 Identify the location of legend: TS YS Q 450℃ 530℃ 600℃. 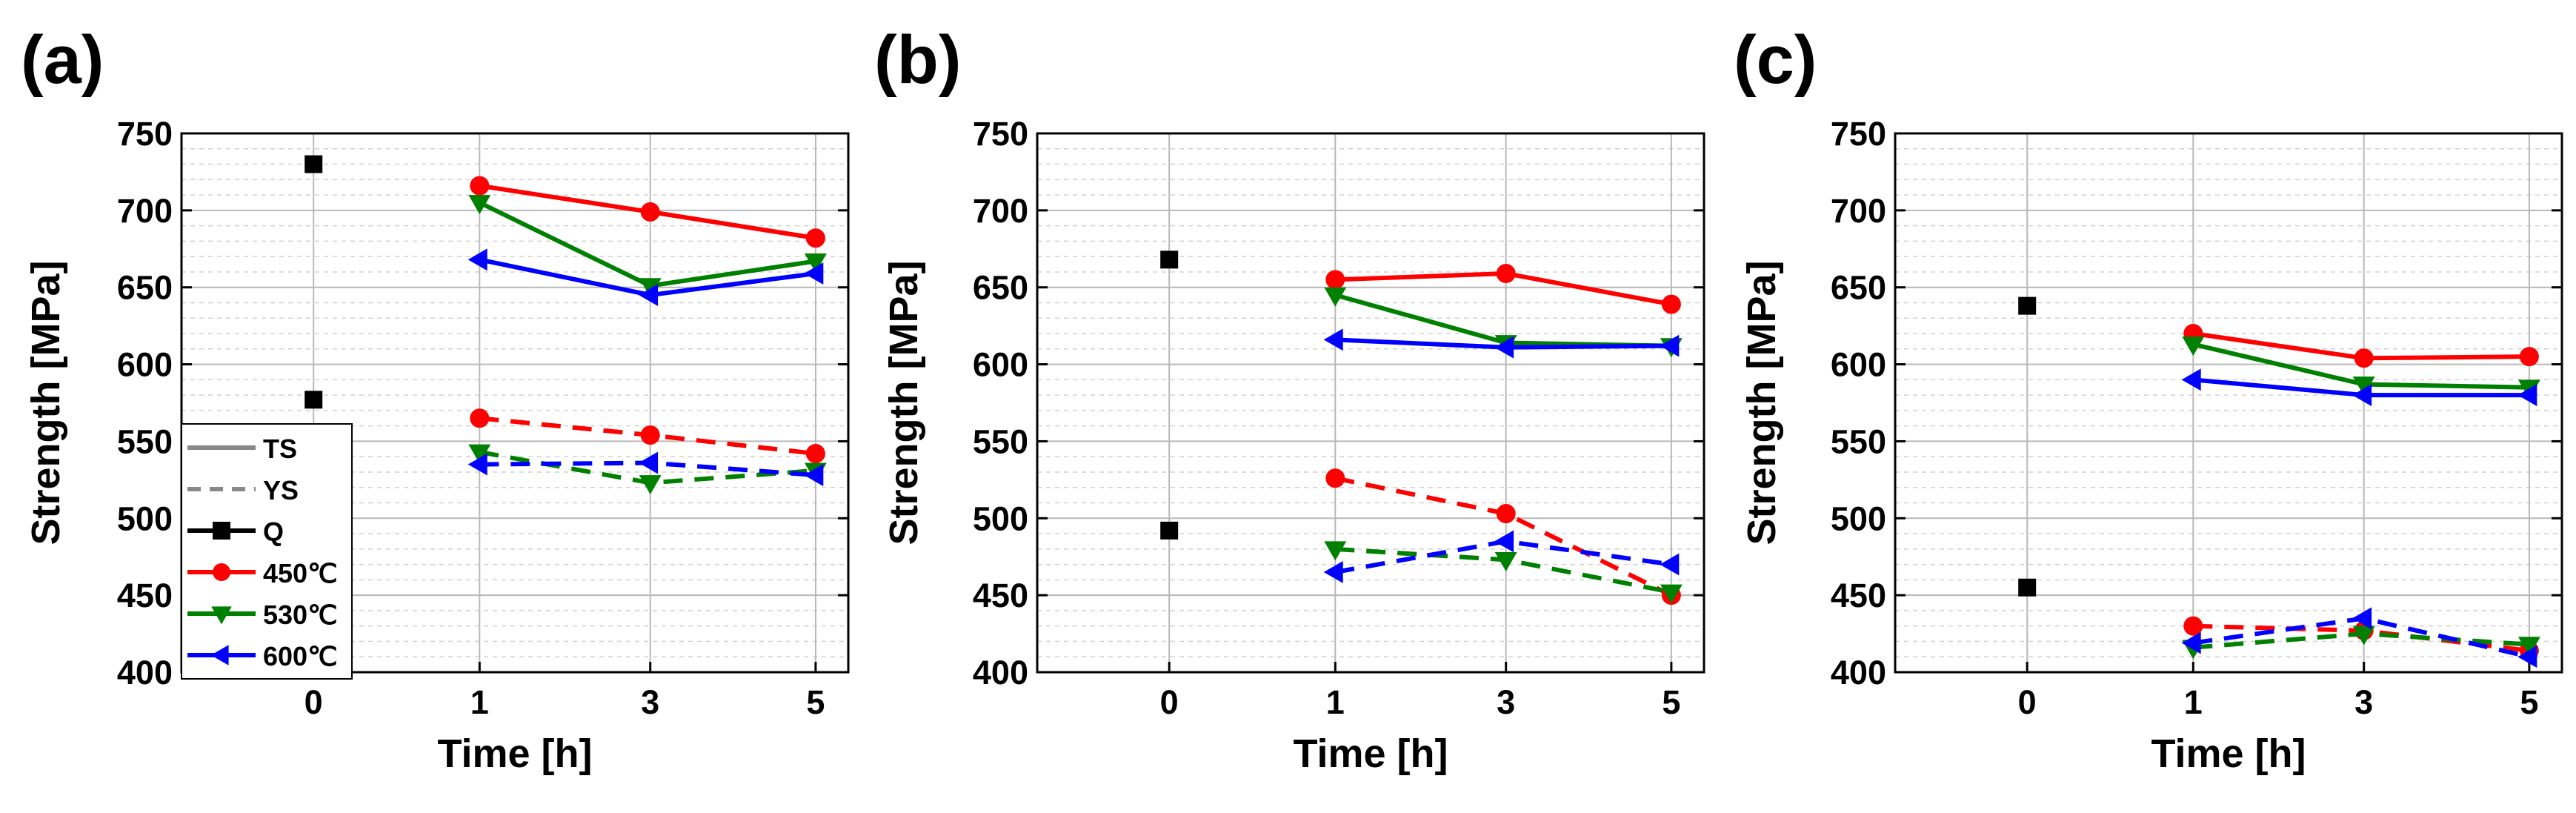
(267, 551).